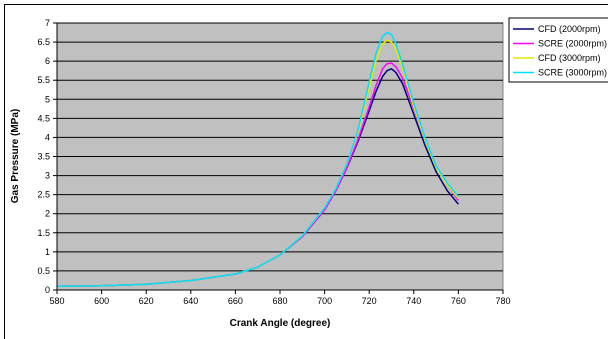 This screenshot has height=339, width=608. Describe the element at coordinates (47, 137) in the screenshot. I see `y-tick-label: 4` at that location.